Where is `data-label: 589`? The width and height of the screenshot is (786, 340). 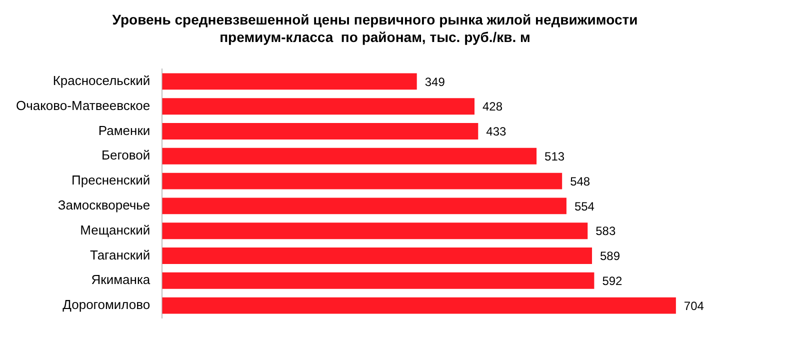 data-label: 589 is located at coordinates (610, 256).